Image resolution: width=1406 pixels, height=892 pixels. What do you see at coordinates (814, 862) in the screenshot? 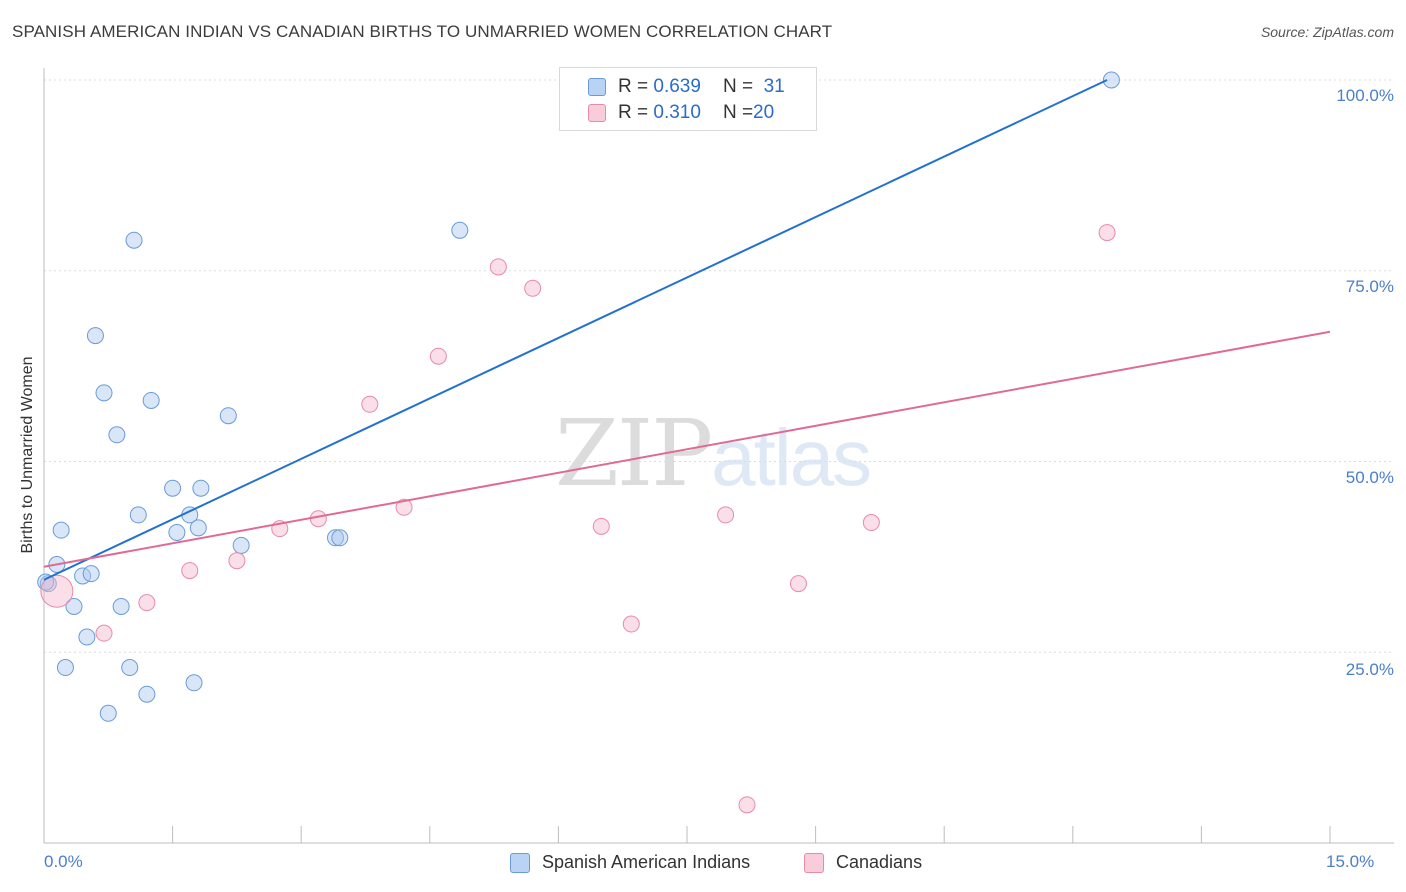
I see `bottom-legend-swatch-pink` at bounding box center [814, 862].